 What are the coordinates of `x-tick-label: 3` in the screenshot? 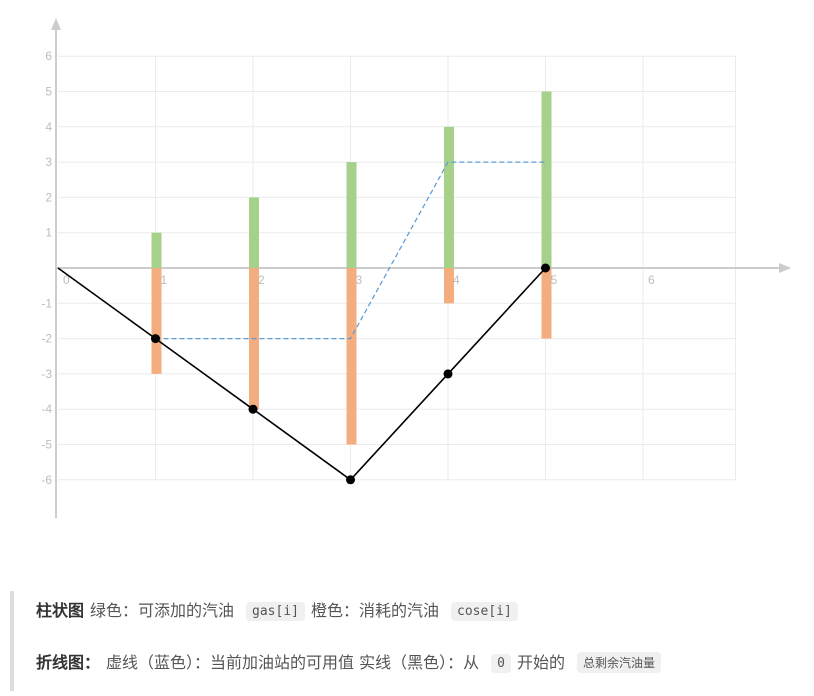 It's located at (359, 280).